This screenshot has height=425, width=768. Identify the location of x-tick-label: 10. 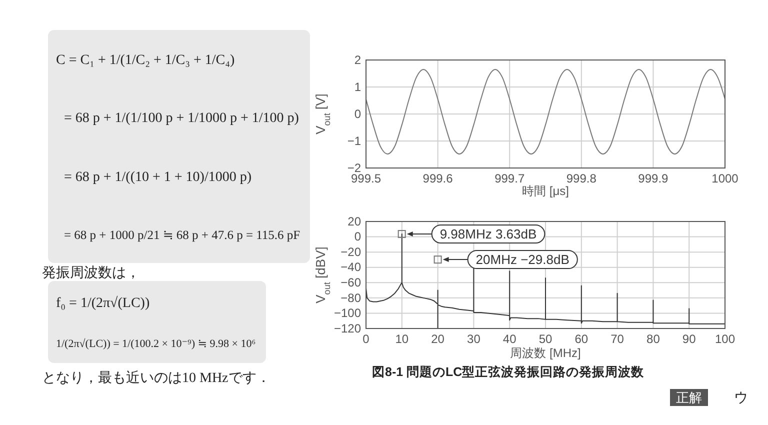
(402, 339).